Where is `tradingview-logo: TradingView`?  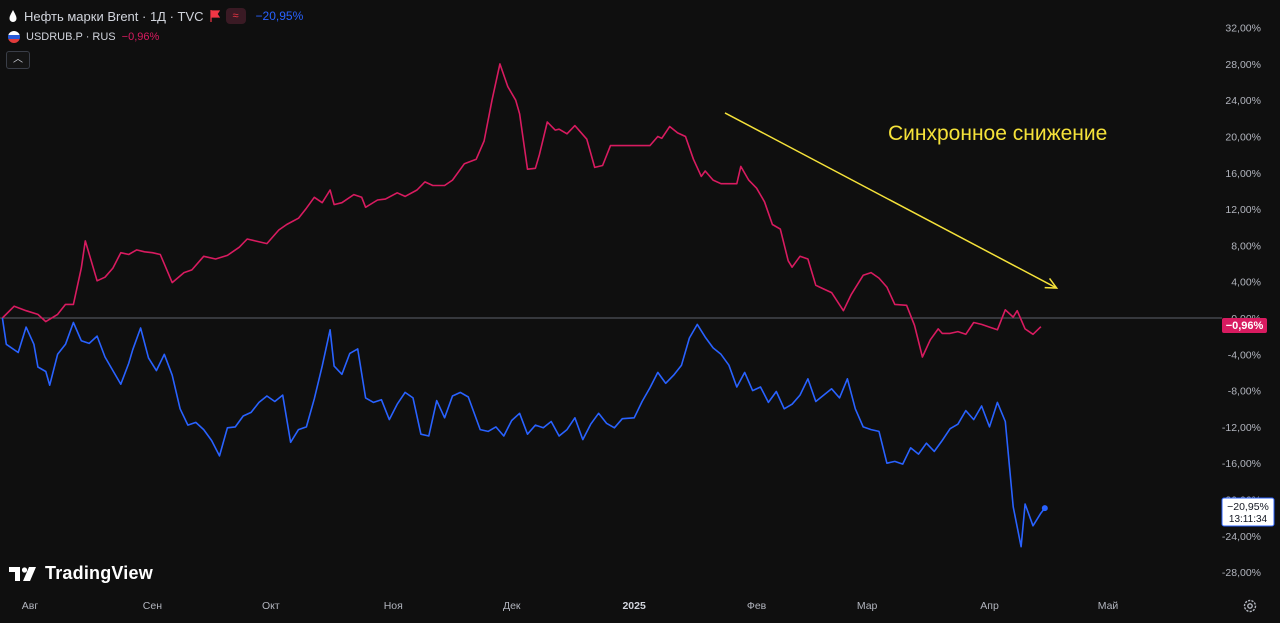 tradingview-logo: TradingView is located at coordinates (81, 573).